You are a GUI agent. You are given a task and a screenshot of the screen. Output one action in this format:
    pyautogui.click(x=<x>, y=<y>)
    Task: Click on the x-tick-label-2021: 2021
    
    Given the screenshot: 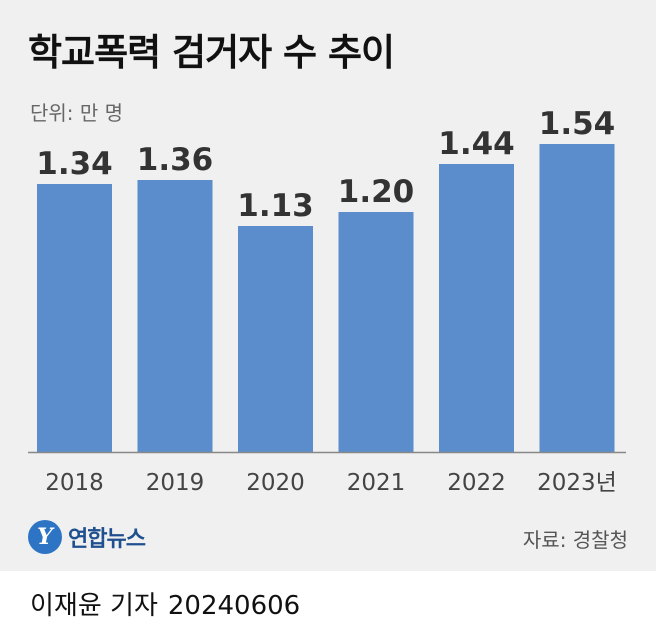 What is the action you would take?
    pyautogui.click(x=376, y=483)
    